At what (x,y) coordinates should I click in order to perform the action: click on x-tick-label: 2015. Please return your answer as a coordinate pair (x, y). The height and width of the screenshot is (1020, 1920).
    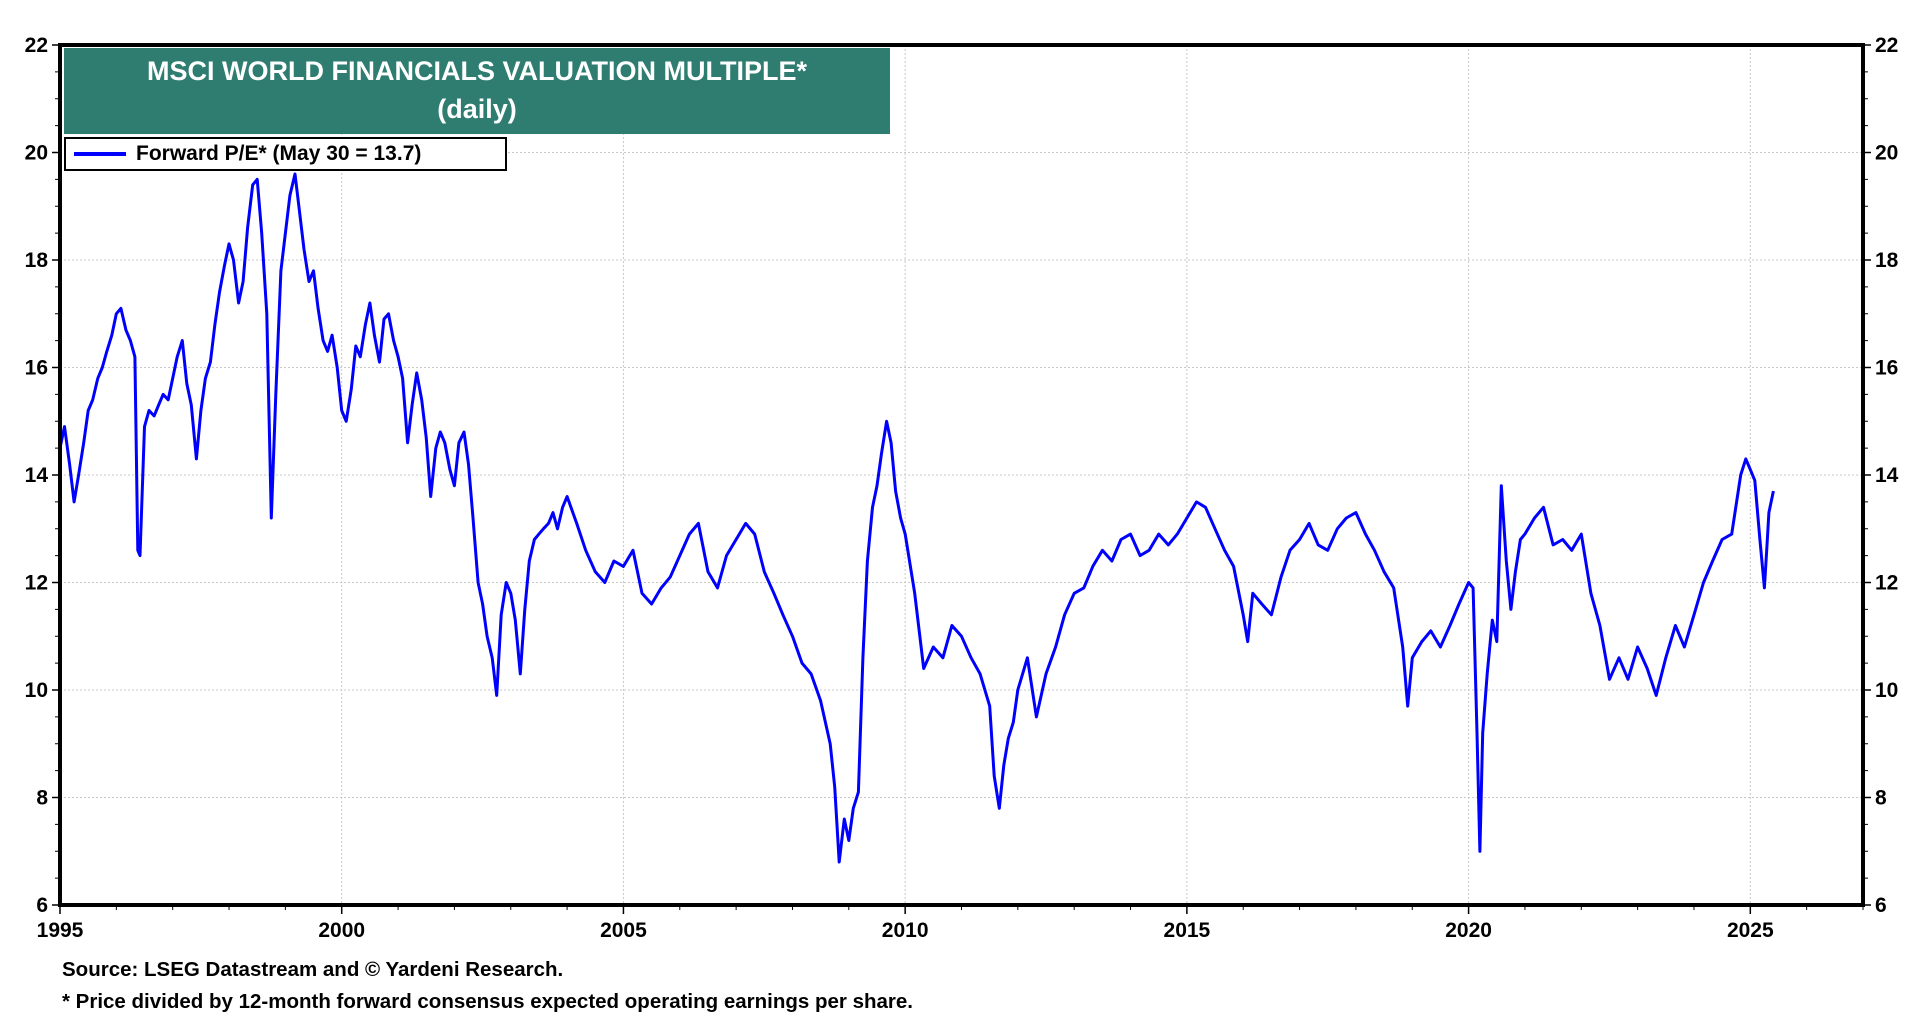
    Looking at the image, I should click on (1187, 930).